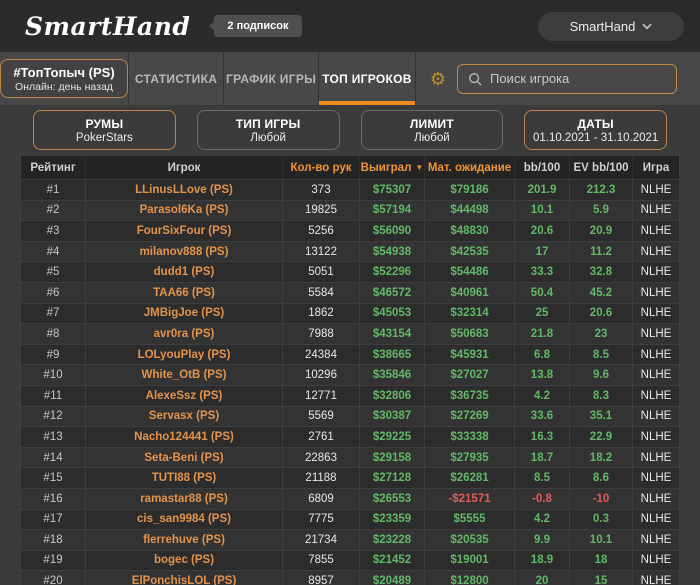 This screenshot has width=700, height=585. What do you see at coordinates (184, 272) in the screenshot?
I see `player-name-link: dudd1 (PS)` at bounding box center [184, 272].